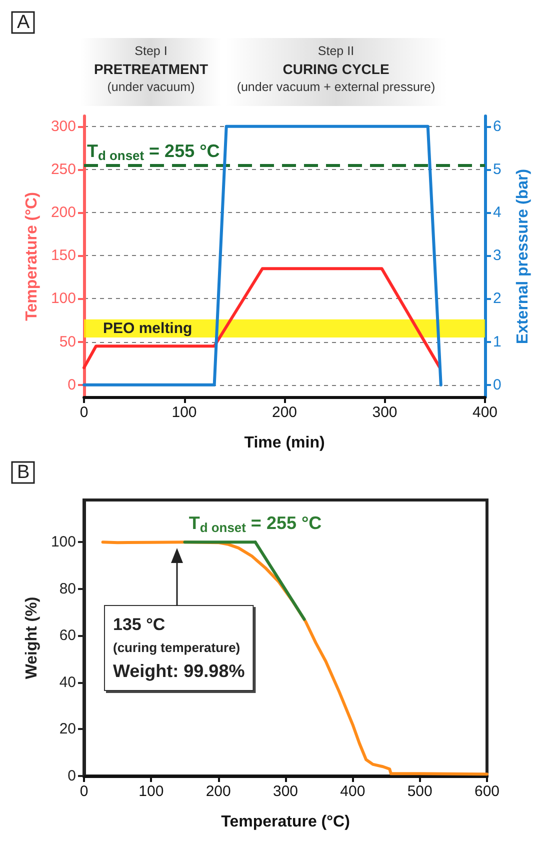 The image size is (547, 845). What do you see at coordinates (67, 589) in the screenshot?
I see `y-tick-label: 80` at bounding box center [67, 589].